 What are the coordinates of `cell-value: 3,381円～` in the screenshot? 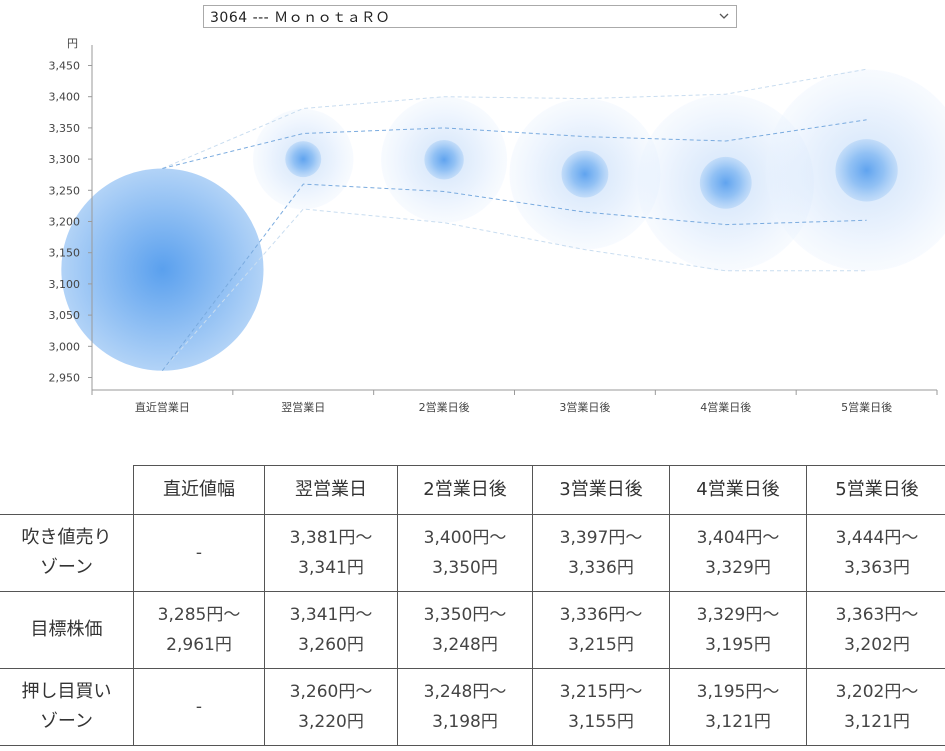 It's located at (331, 538).